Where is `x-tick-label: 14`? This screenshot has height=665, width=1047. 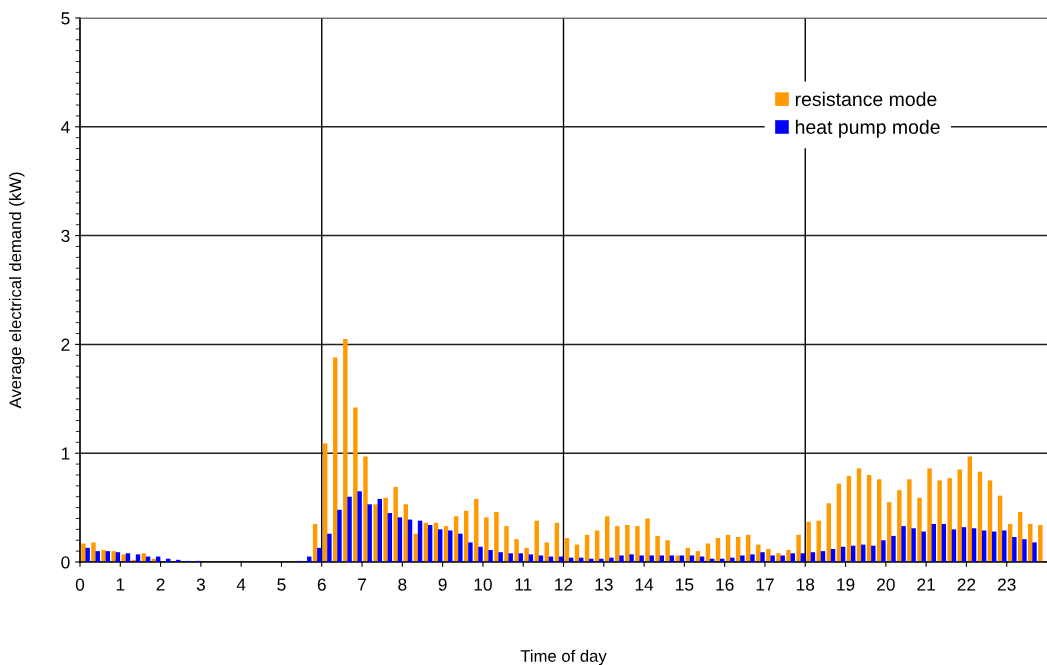 x-tick-label: 14 is located at coordinates (644, 584).